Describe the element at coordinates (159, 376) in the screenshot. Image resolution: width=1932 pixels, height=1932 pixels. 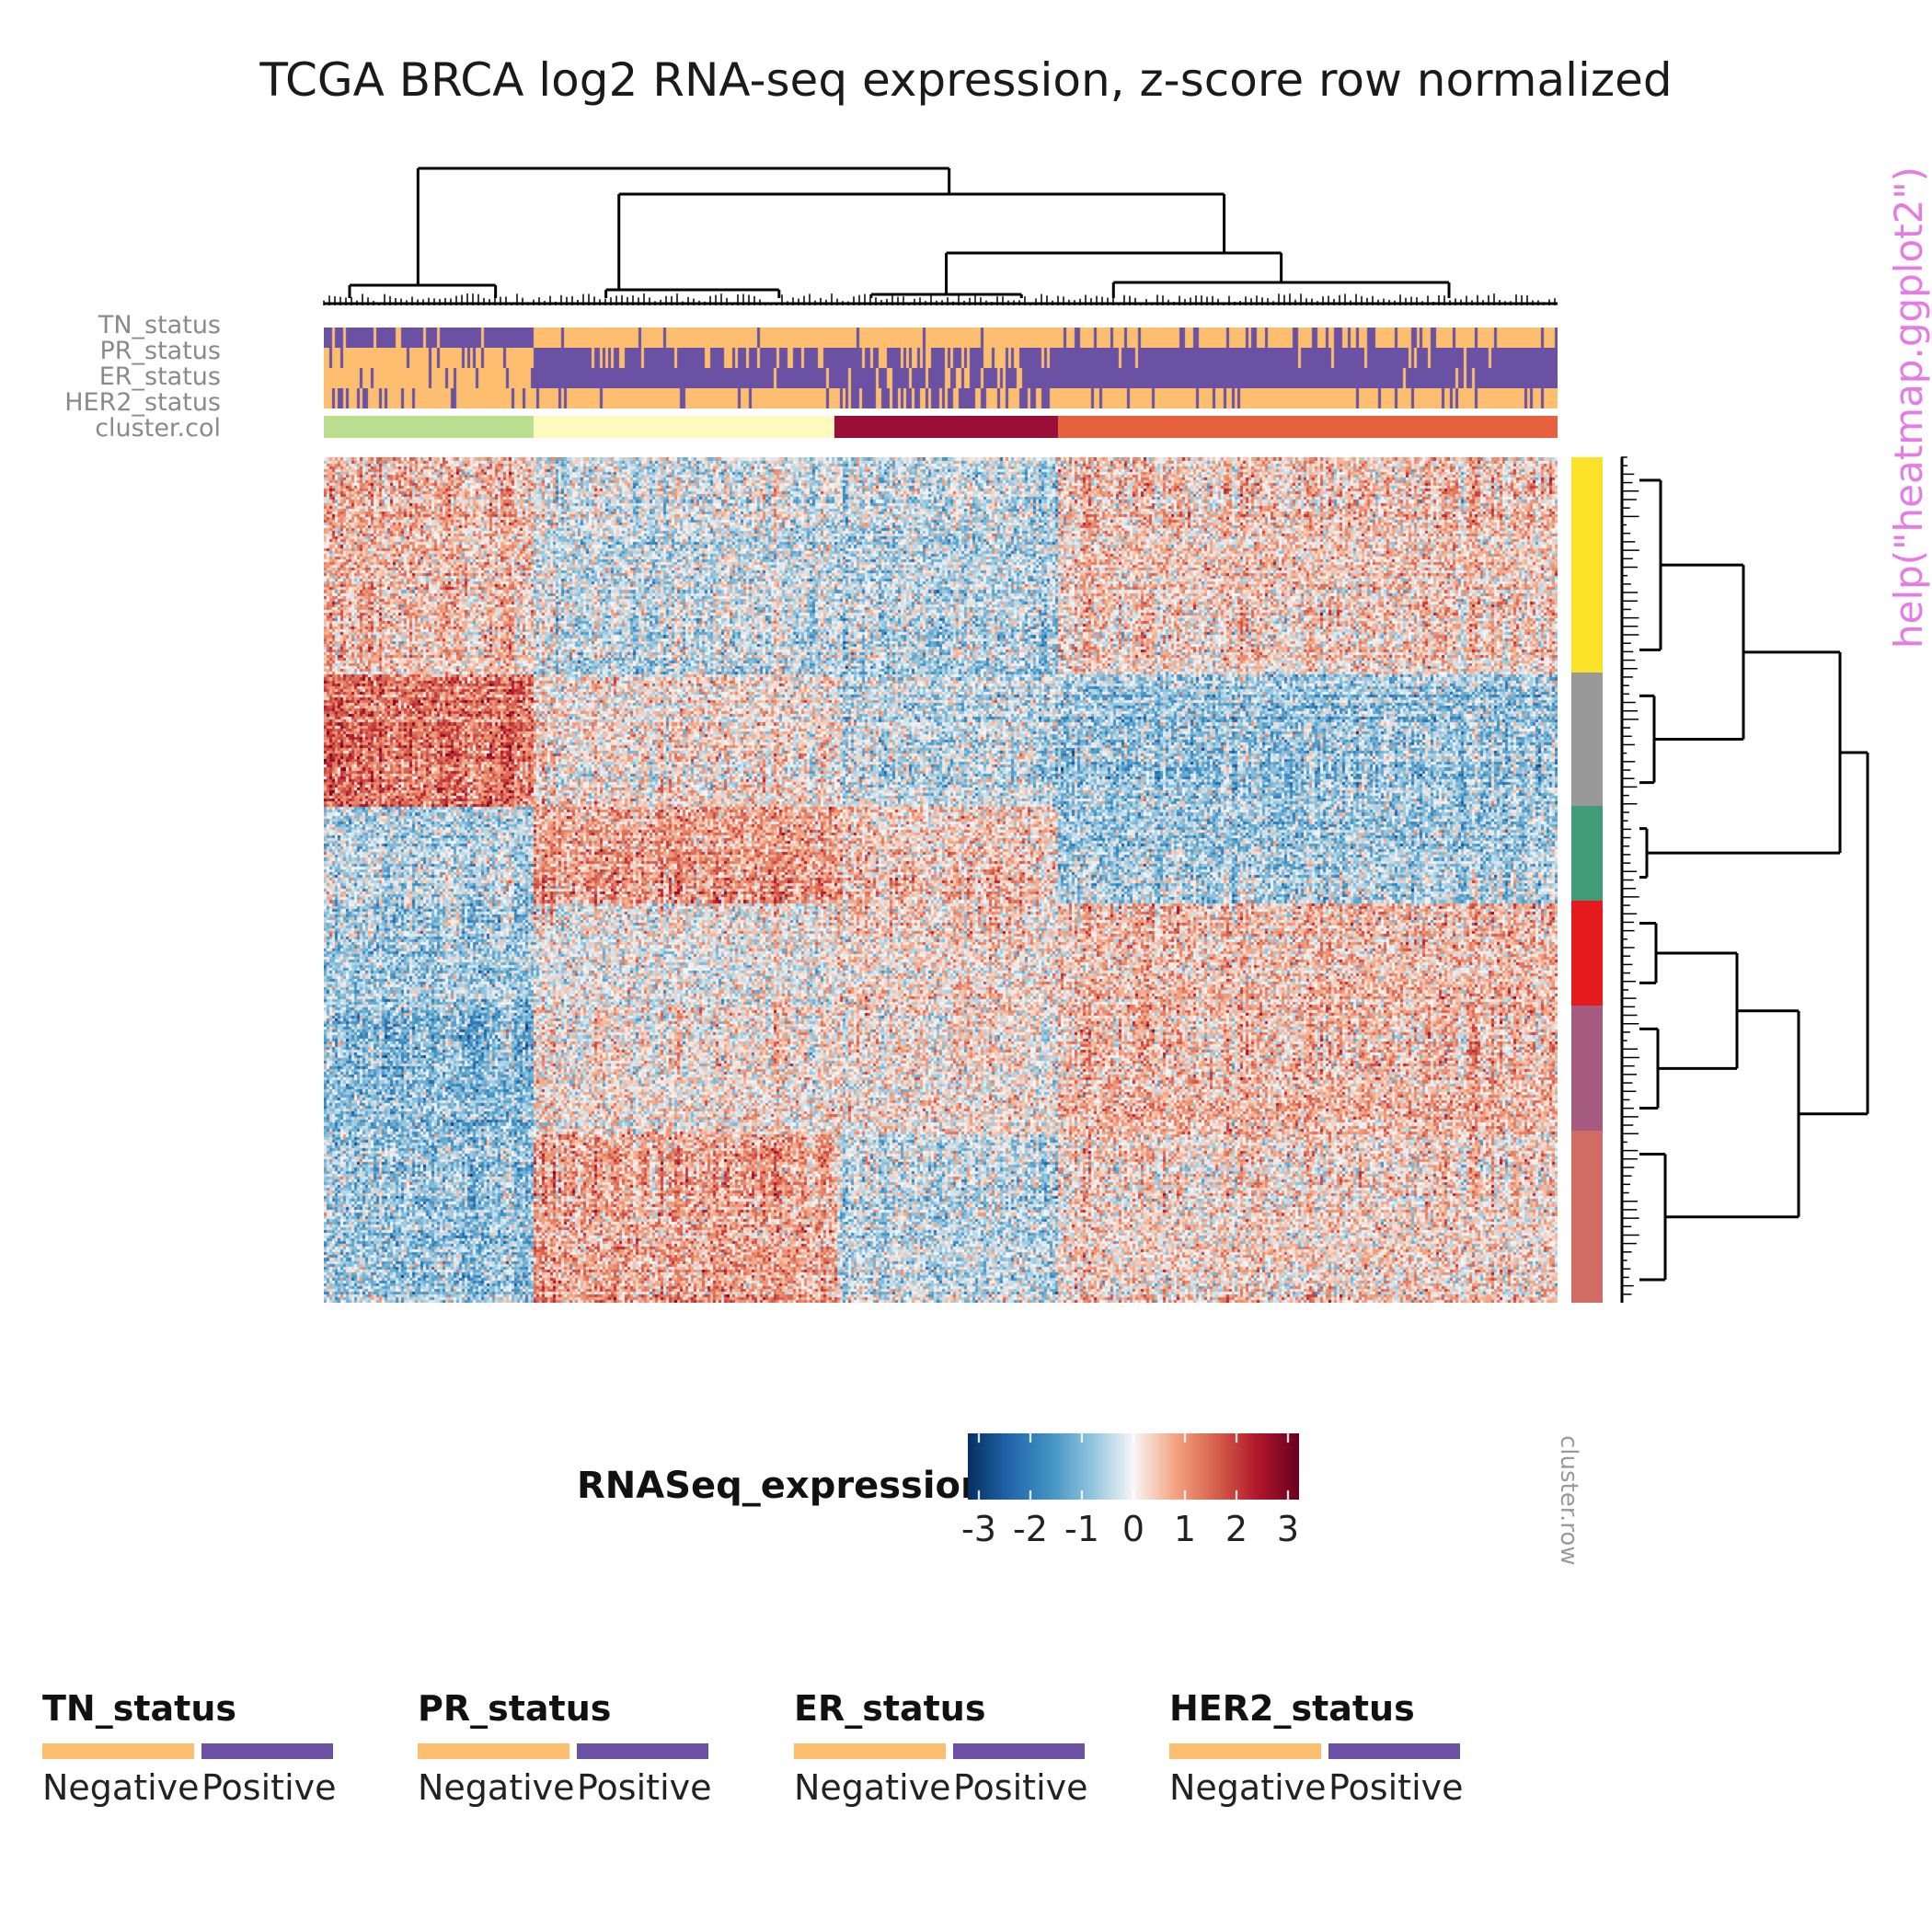
I see `annotation-label-er: ER_status` at that location.